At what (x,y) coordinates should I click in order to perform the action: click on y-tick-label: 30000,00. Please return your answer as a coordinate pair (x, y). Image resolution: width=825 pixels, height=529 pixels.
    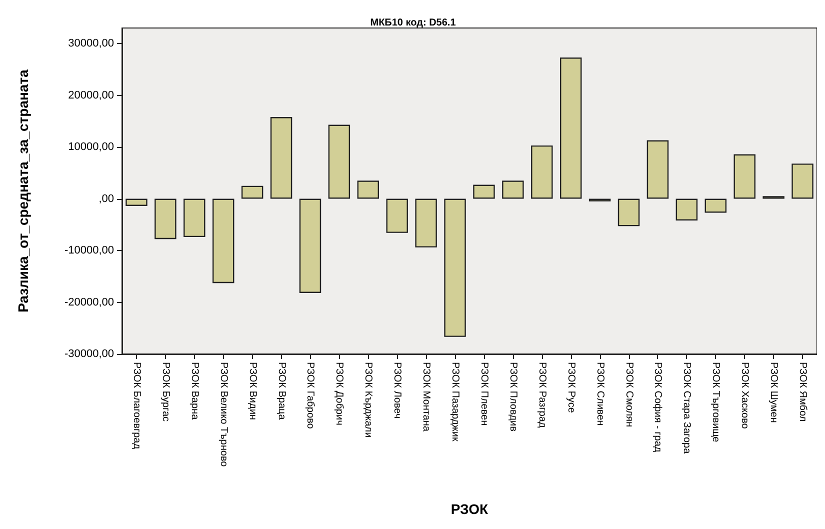
    Looking at the image, I should click on (91, 44).